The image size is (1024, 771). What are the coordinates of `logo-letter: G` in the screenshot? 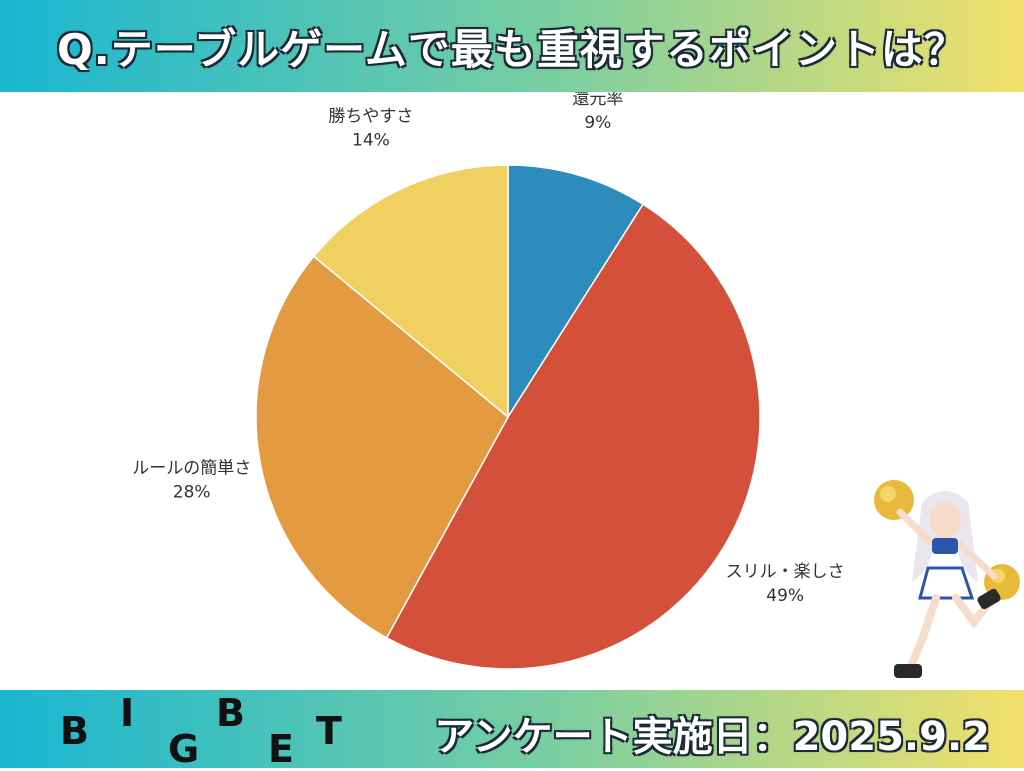 It's located at (184, 749).